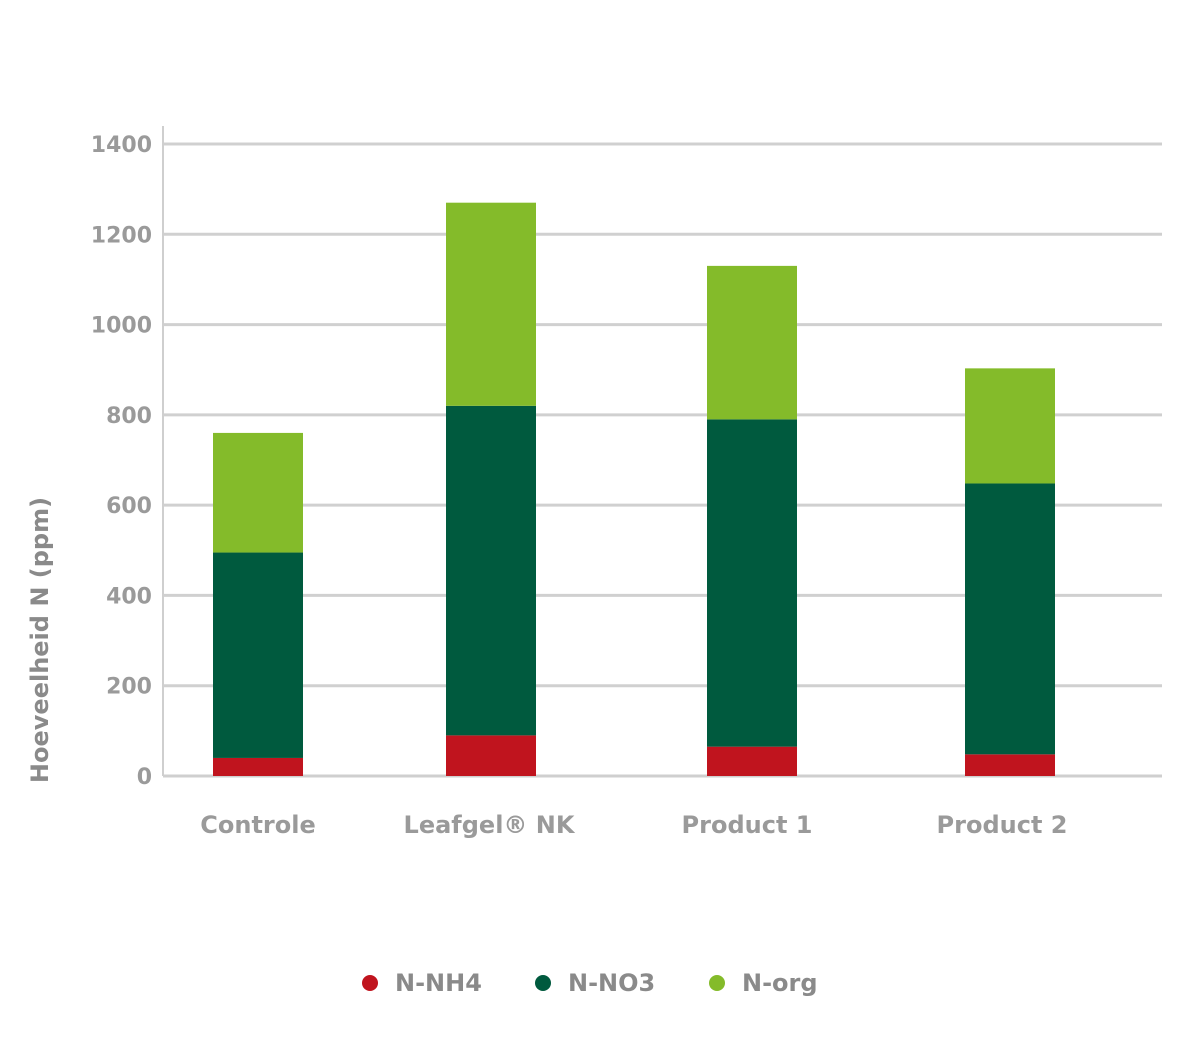  What do you see at coordinates (121, 145) in the screenshot?
I see `y-tick-label: 1400` at bounding box center [121, 145].